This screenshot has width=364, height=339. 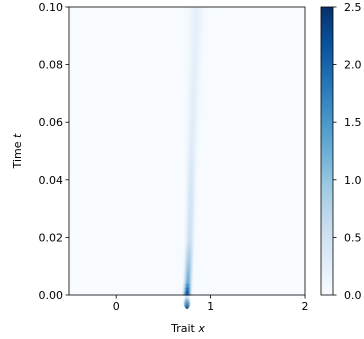 I want to click on colorbar-frame, so click(x=327, y=151).